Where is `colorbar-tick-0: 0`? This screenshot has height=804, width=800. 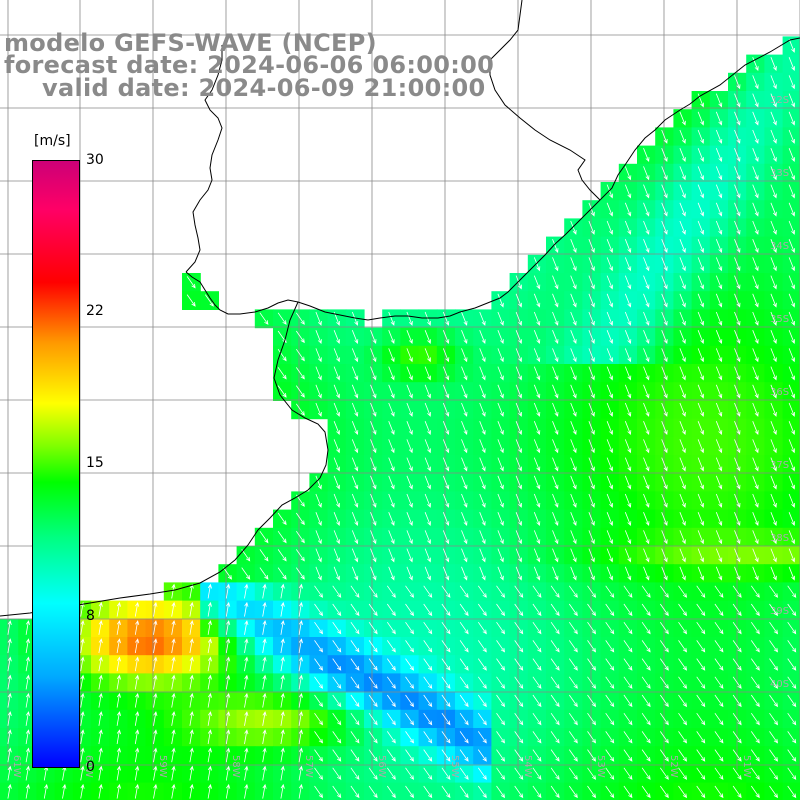
colorbar-tick-0: 0 is located at coordinates (90, 767).